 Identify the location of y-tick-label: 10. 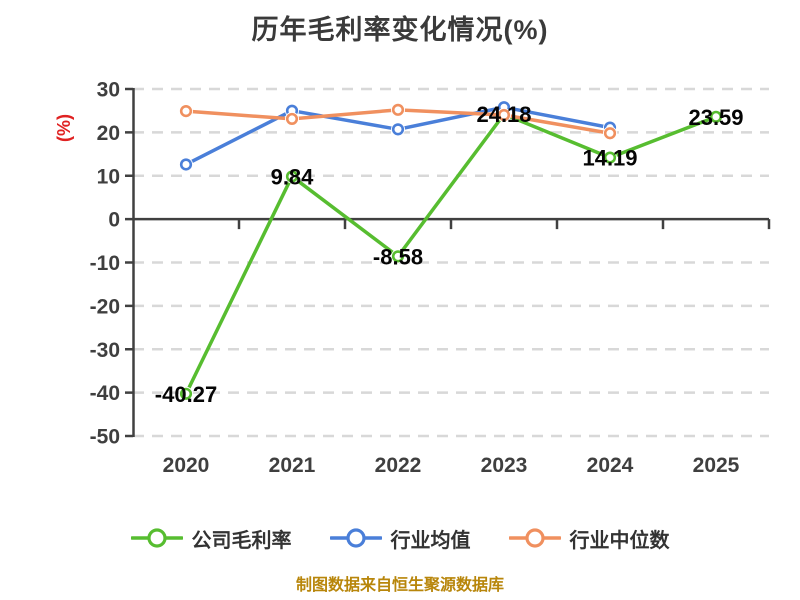
(108, 176).